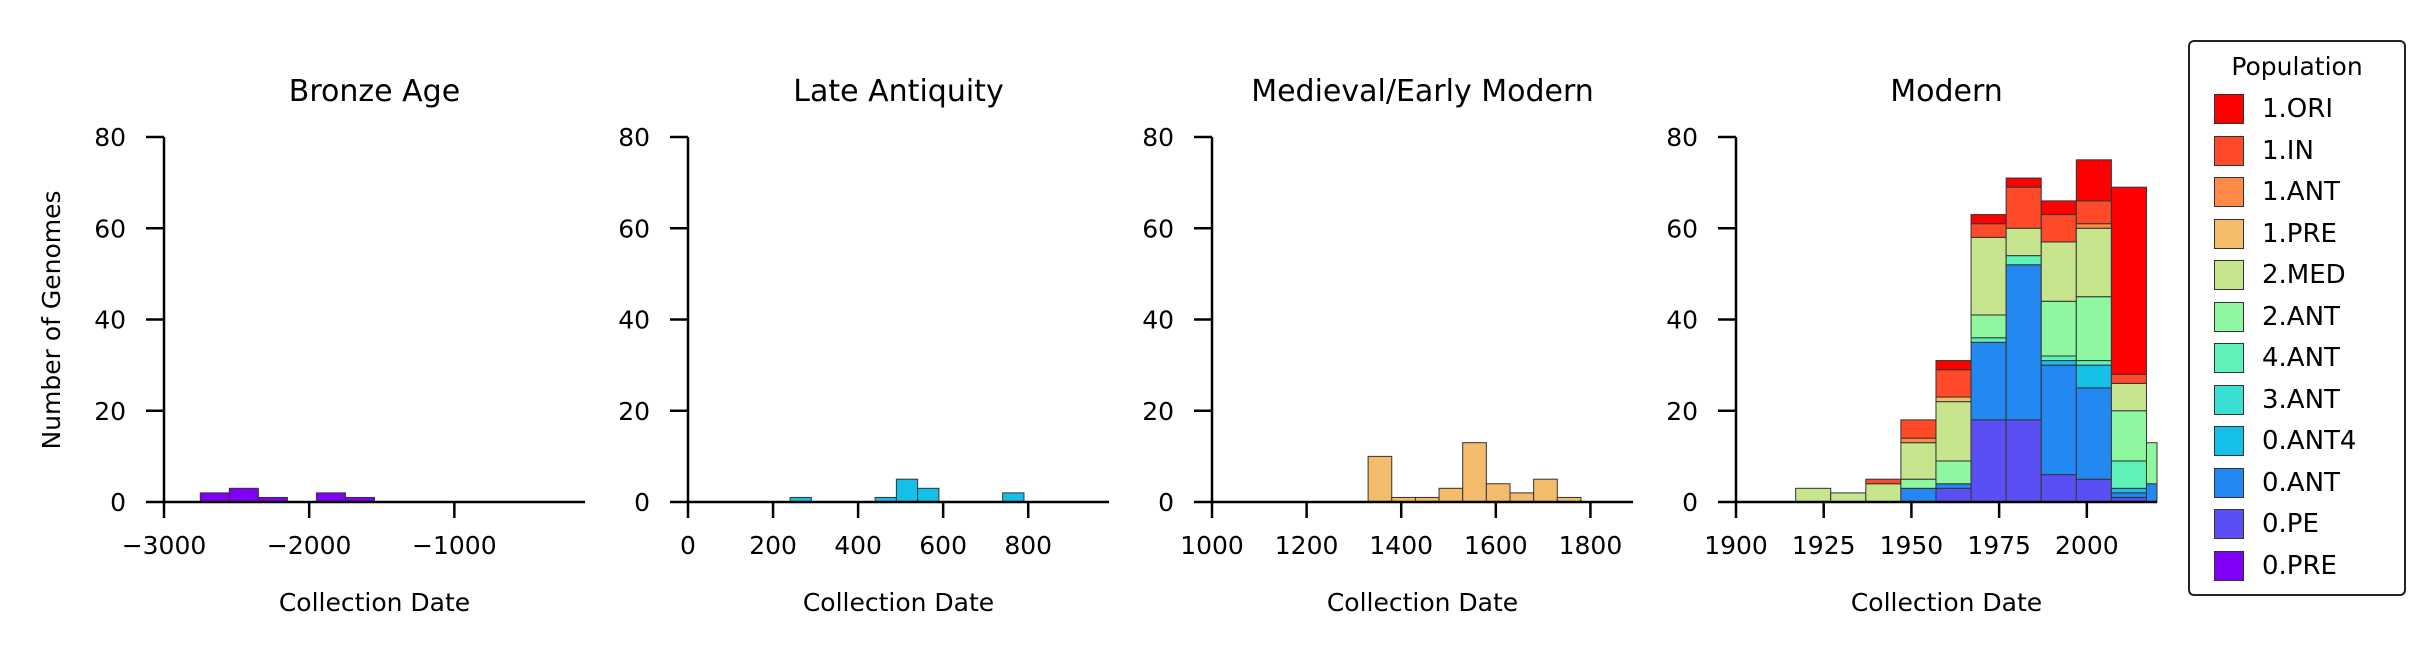  Describe the element at coordinates (454, 545) in the screenshot. I see `x-tick-label: −1000` at that location.